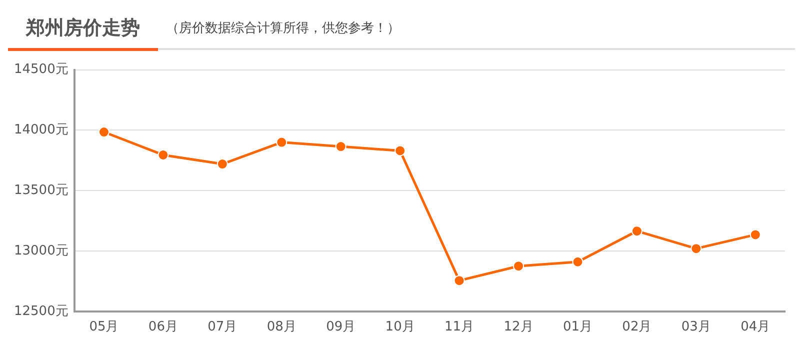 This screenshot has height=340, width=803. I want to click on y-tick-label: 13500元, so click(41, 190).